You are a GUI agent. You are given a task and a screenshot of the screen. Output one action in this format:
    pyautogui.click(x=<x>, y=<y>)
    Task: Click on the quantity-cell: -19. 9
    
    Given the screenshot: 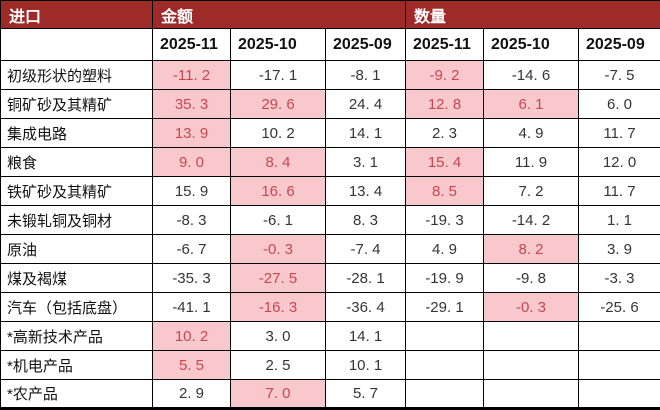 What is the action you would take?
    pyautogui.click(x=445, y=278)
    